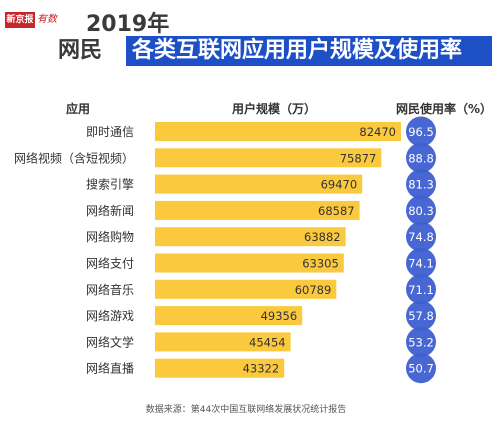 The image size is (492, 422). I want to click on user-value-label: 43322, so click(261, 369).